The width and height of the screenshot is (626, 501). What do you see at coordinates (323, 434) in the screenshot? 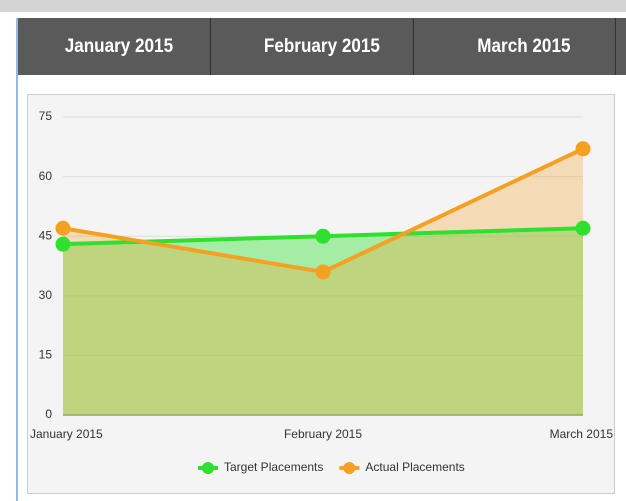
I see `x-tick-label: February 2015` at bounding box center [323, 434].